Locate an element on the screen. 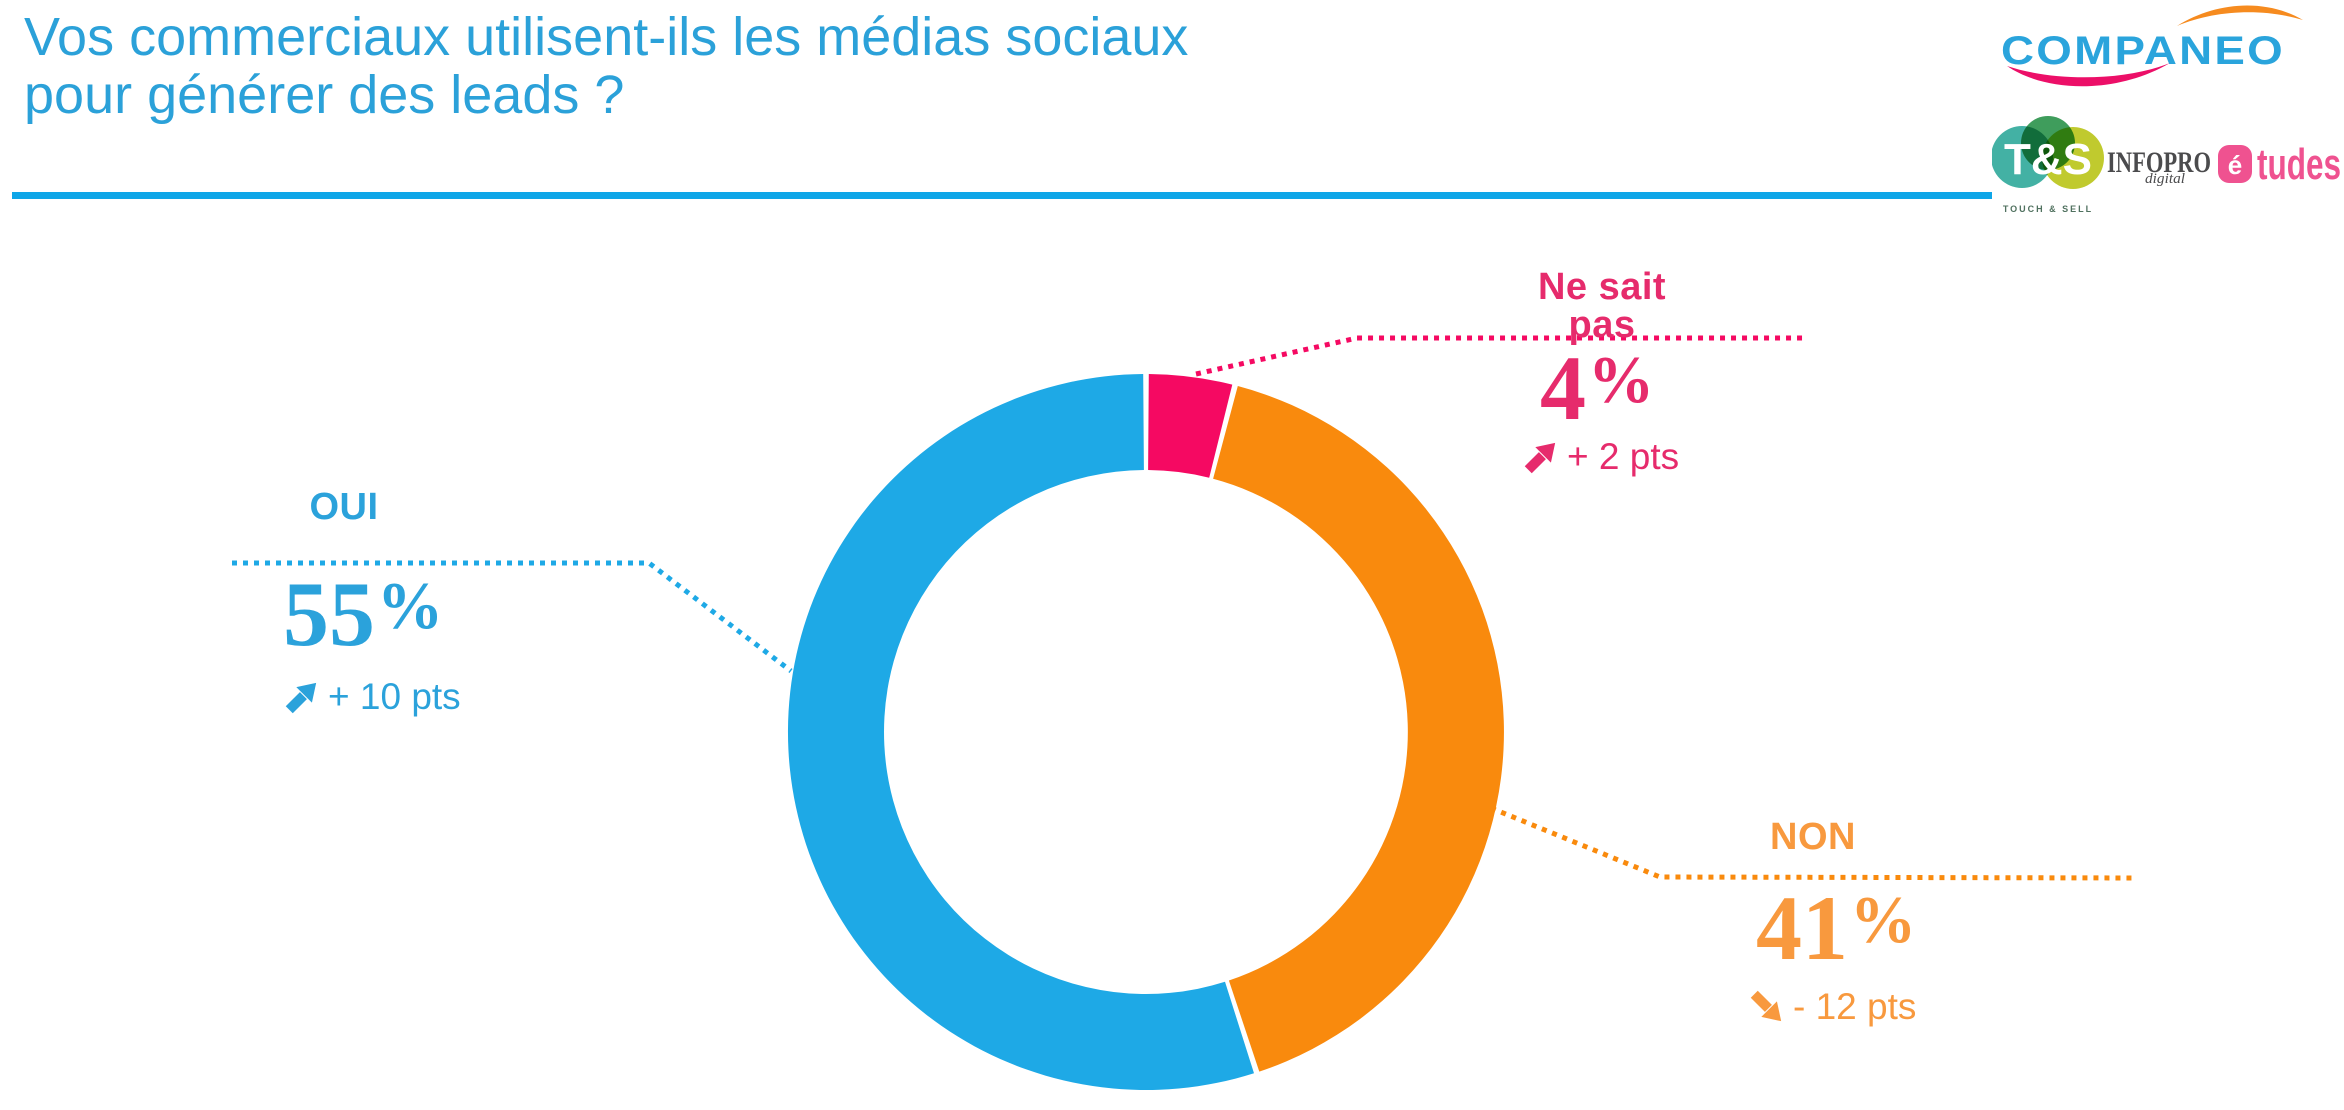  ts-circle-yellow-icon is located at coordinates (2073, 158).